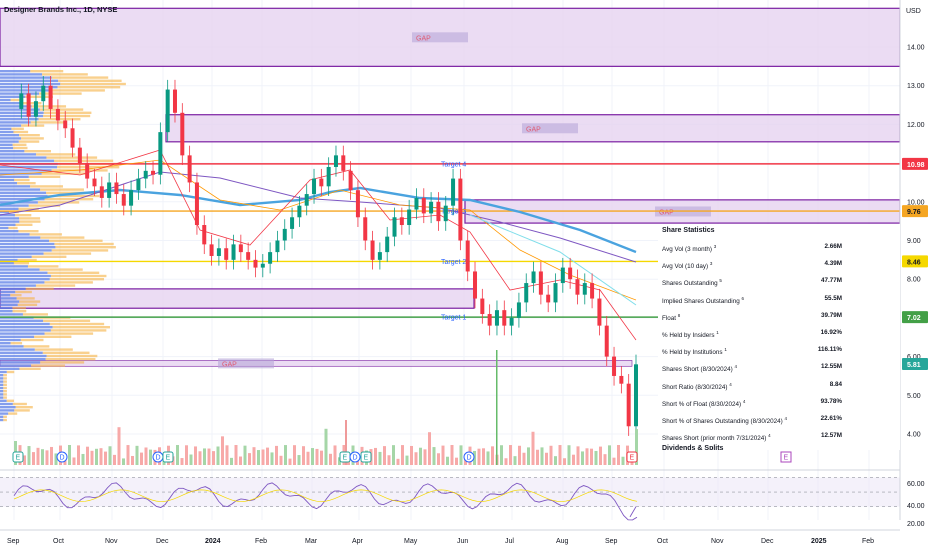 The width and height of the screenshot is (932, 550). What do you see at coordinates (831, 332) in the screenshot?
I see `share-stat-value: 16.92%` at bounding box center [831, 332].